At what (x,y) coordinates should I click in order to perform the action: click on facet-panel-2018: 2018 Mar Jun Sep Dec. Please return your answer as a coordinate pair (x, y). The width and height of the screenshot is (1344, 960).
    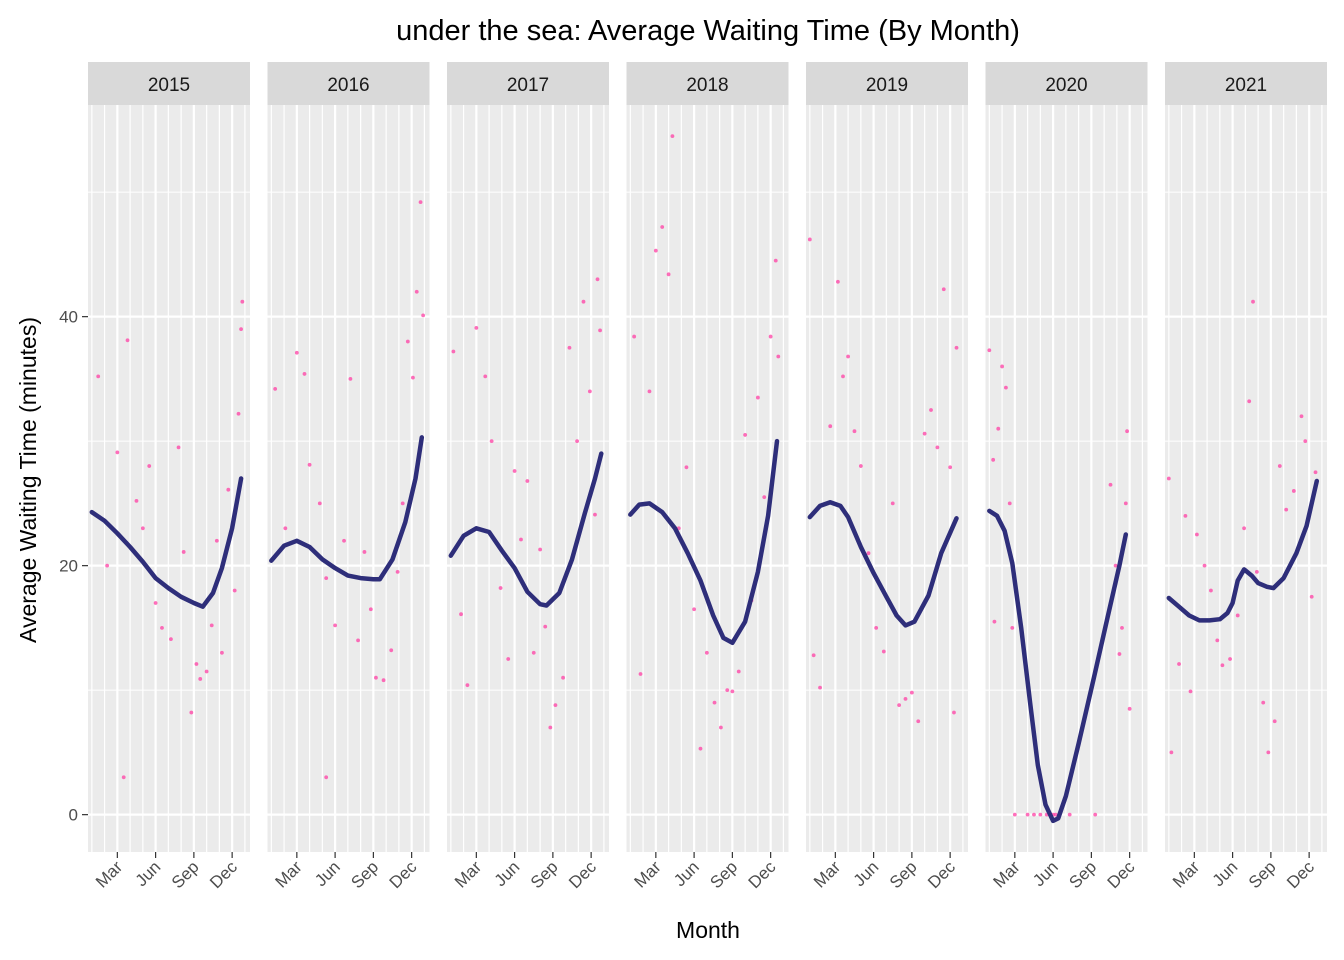
    Looking at the image, I should click on (707, 477).